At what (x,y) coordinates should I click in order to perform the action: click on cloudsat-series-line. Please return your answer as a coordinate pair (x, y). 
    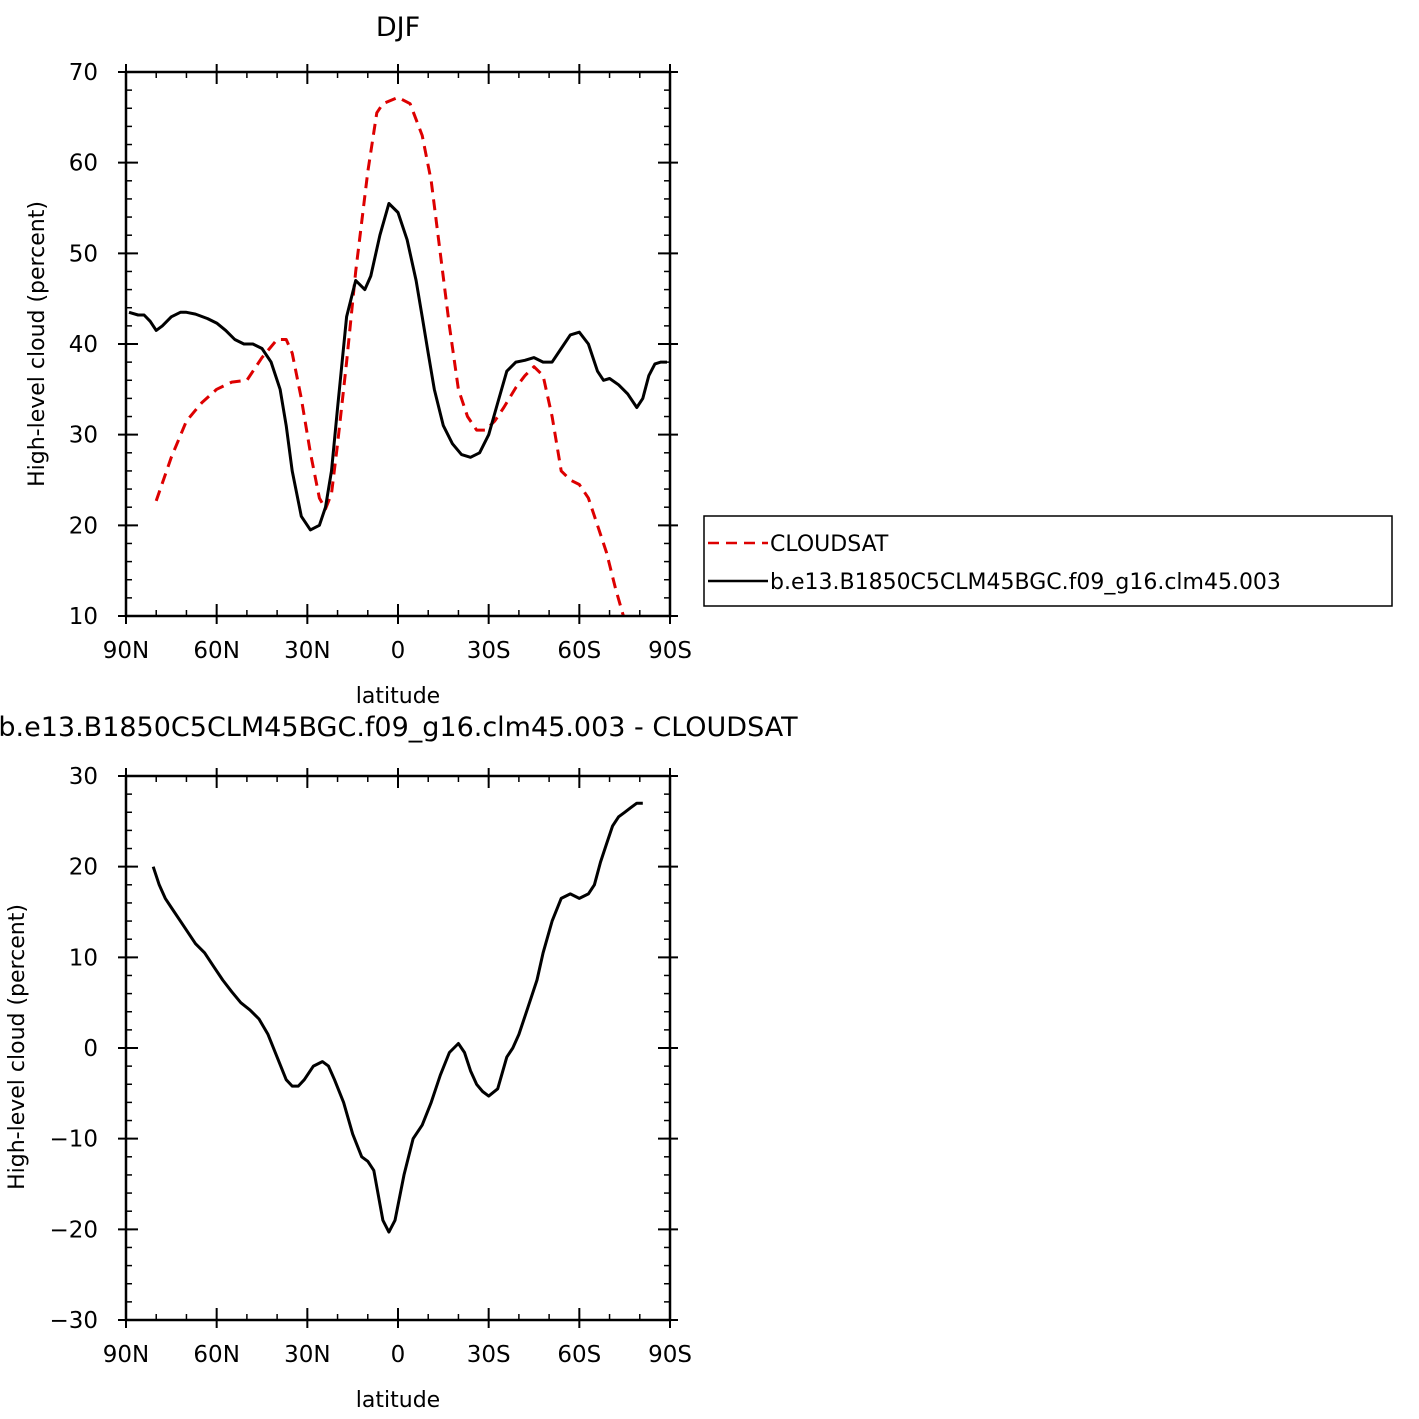
    Looking at the image, I should click on (389, 355).